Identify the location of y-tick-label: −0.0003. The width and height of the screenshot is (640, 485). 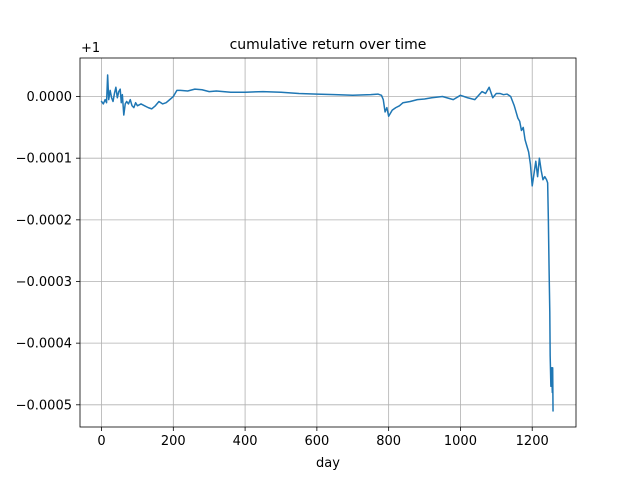
(44, 282).